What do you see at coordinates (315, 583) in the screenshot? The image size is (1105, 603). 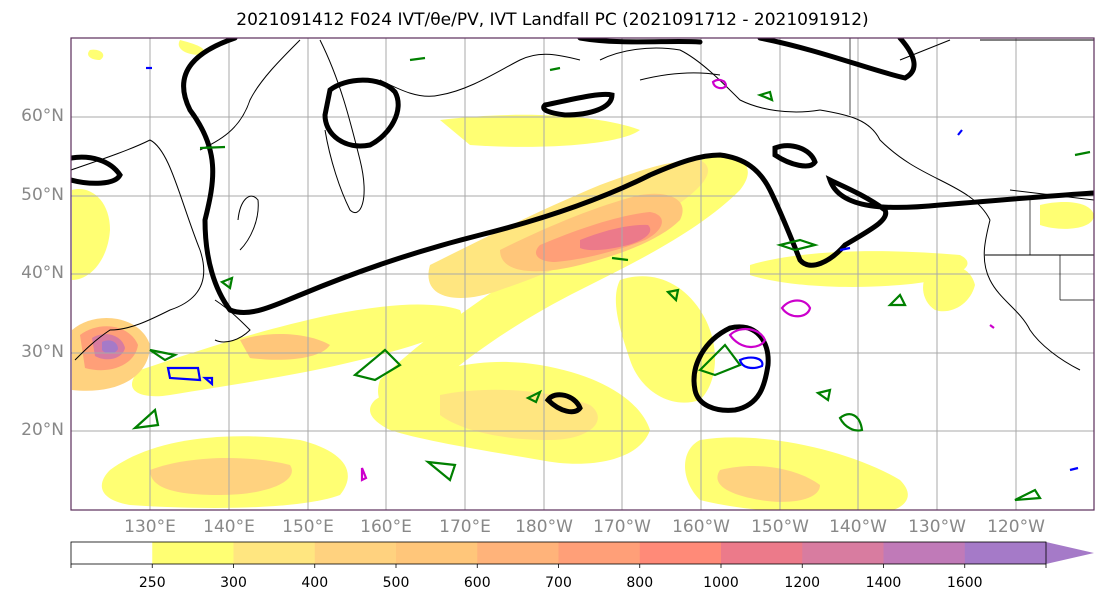 I see `colorbar-tick-label: 400` at bounding box center [315, 583].